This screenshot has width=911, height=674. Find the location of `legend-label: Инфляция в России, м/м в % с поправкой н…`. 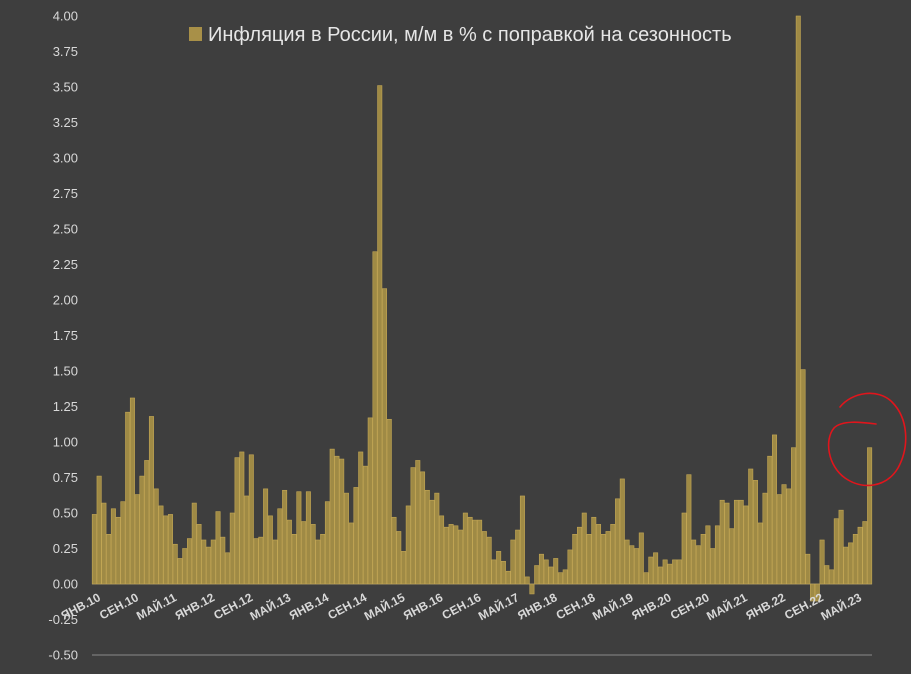

legend-label: Инфляция в России, м/м в % с поправкой н… is located at coordinates (470, 35).